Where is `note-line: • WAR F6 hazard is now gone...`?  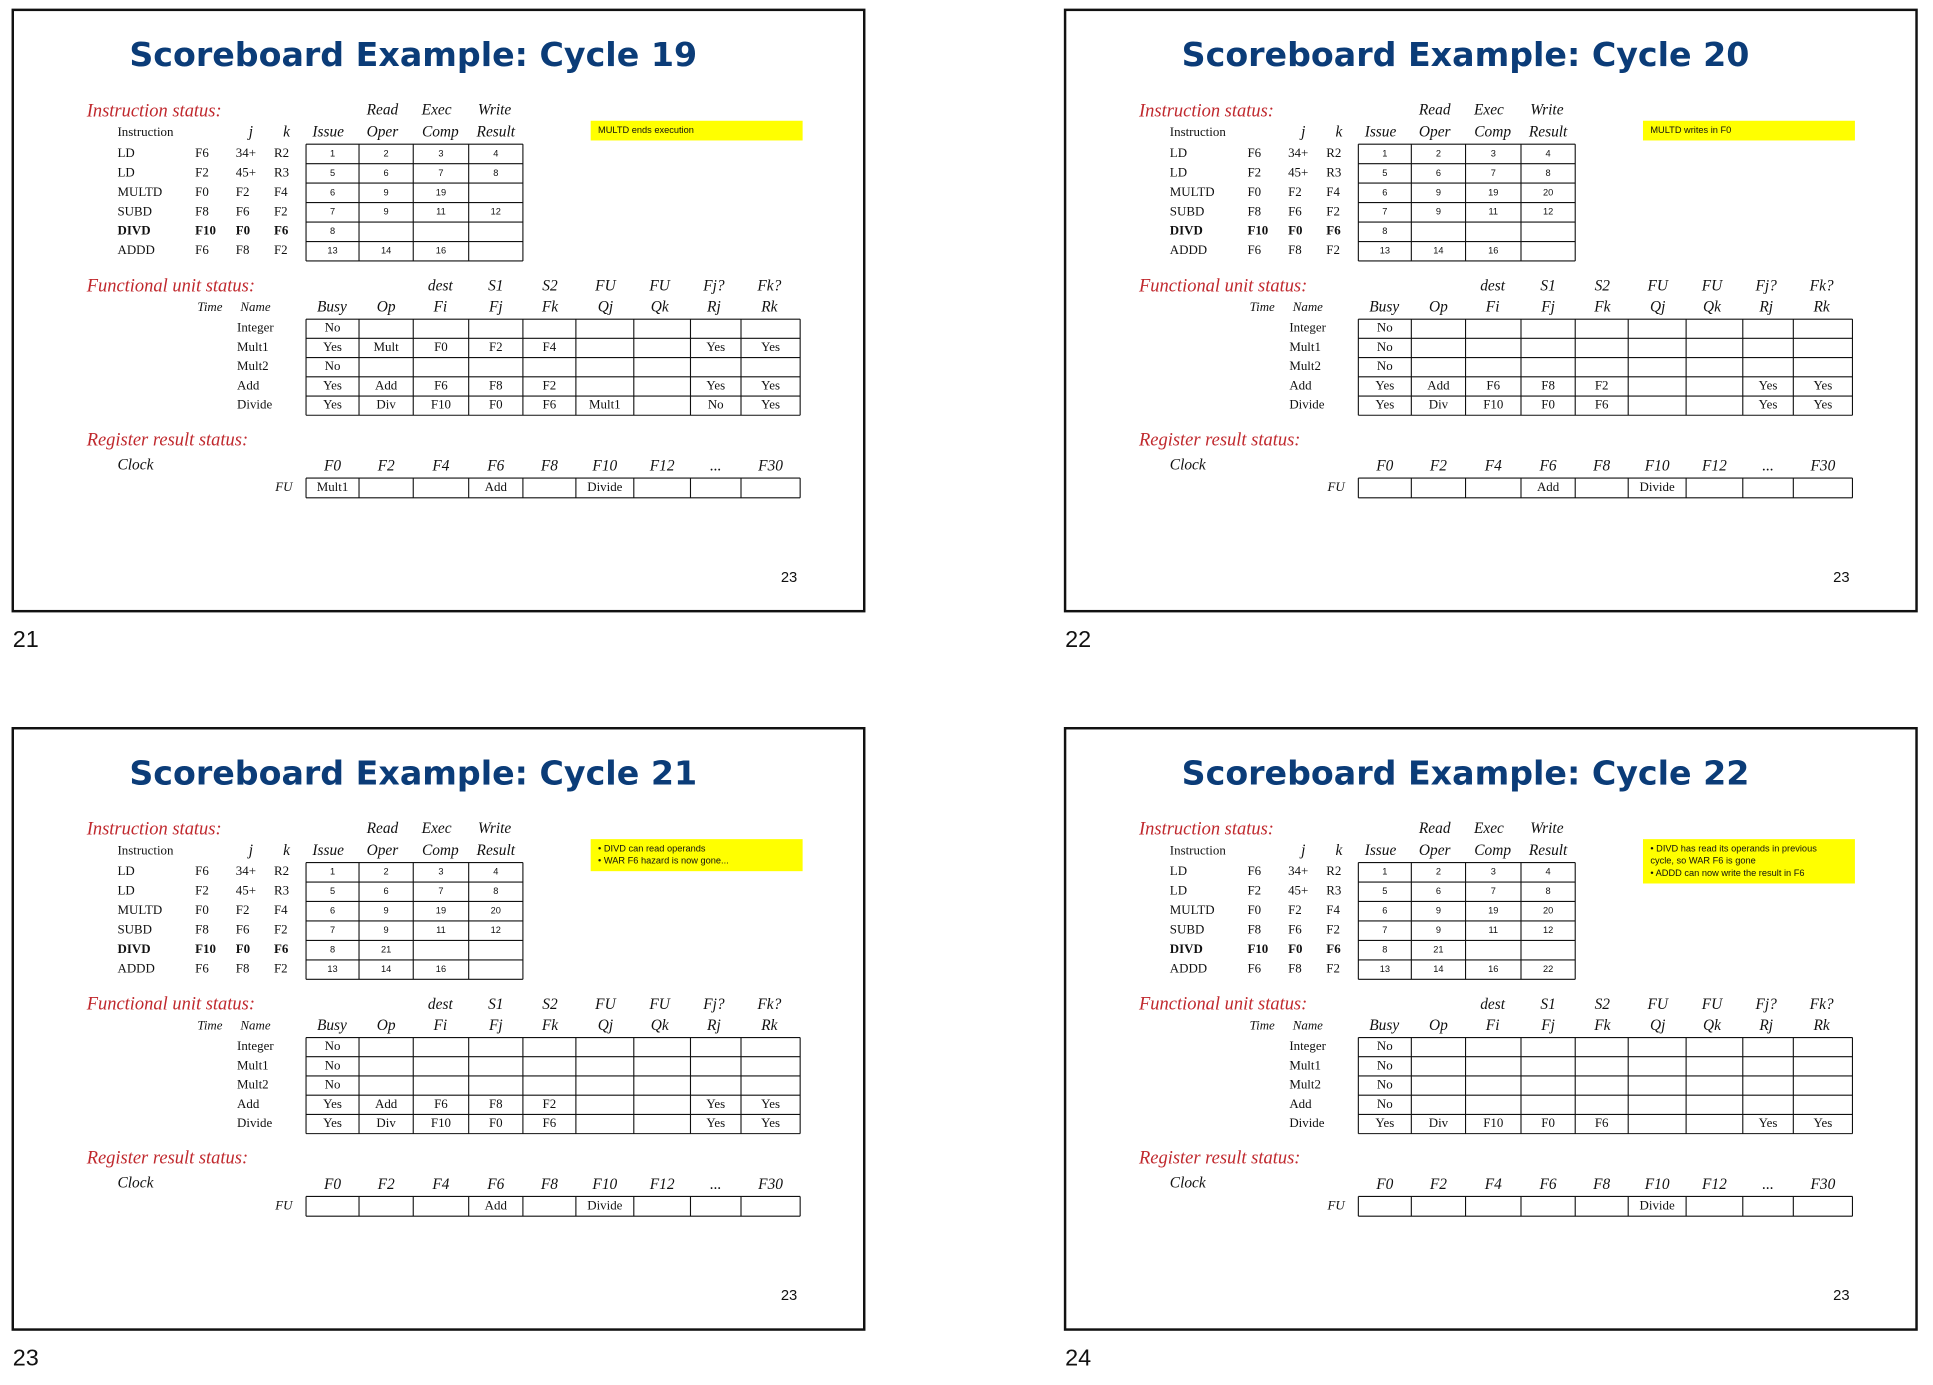
note-line: • WAR F6 hazard is now gone... is located at coordinates (663, 861).